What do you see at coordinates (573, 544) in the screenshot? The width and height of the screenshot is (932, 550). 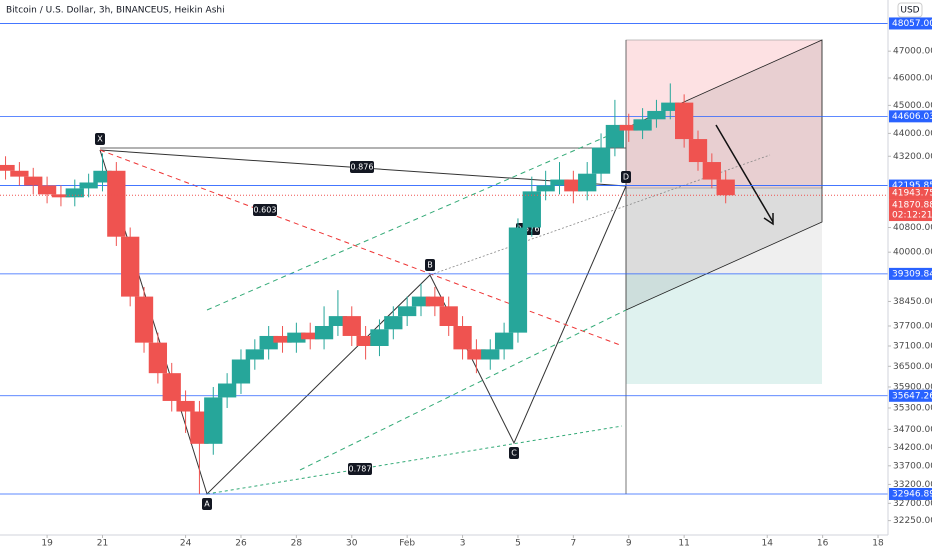 I see `x-tick-label: 7` at bounding box center [573, 544].